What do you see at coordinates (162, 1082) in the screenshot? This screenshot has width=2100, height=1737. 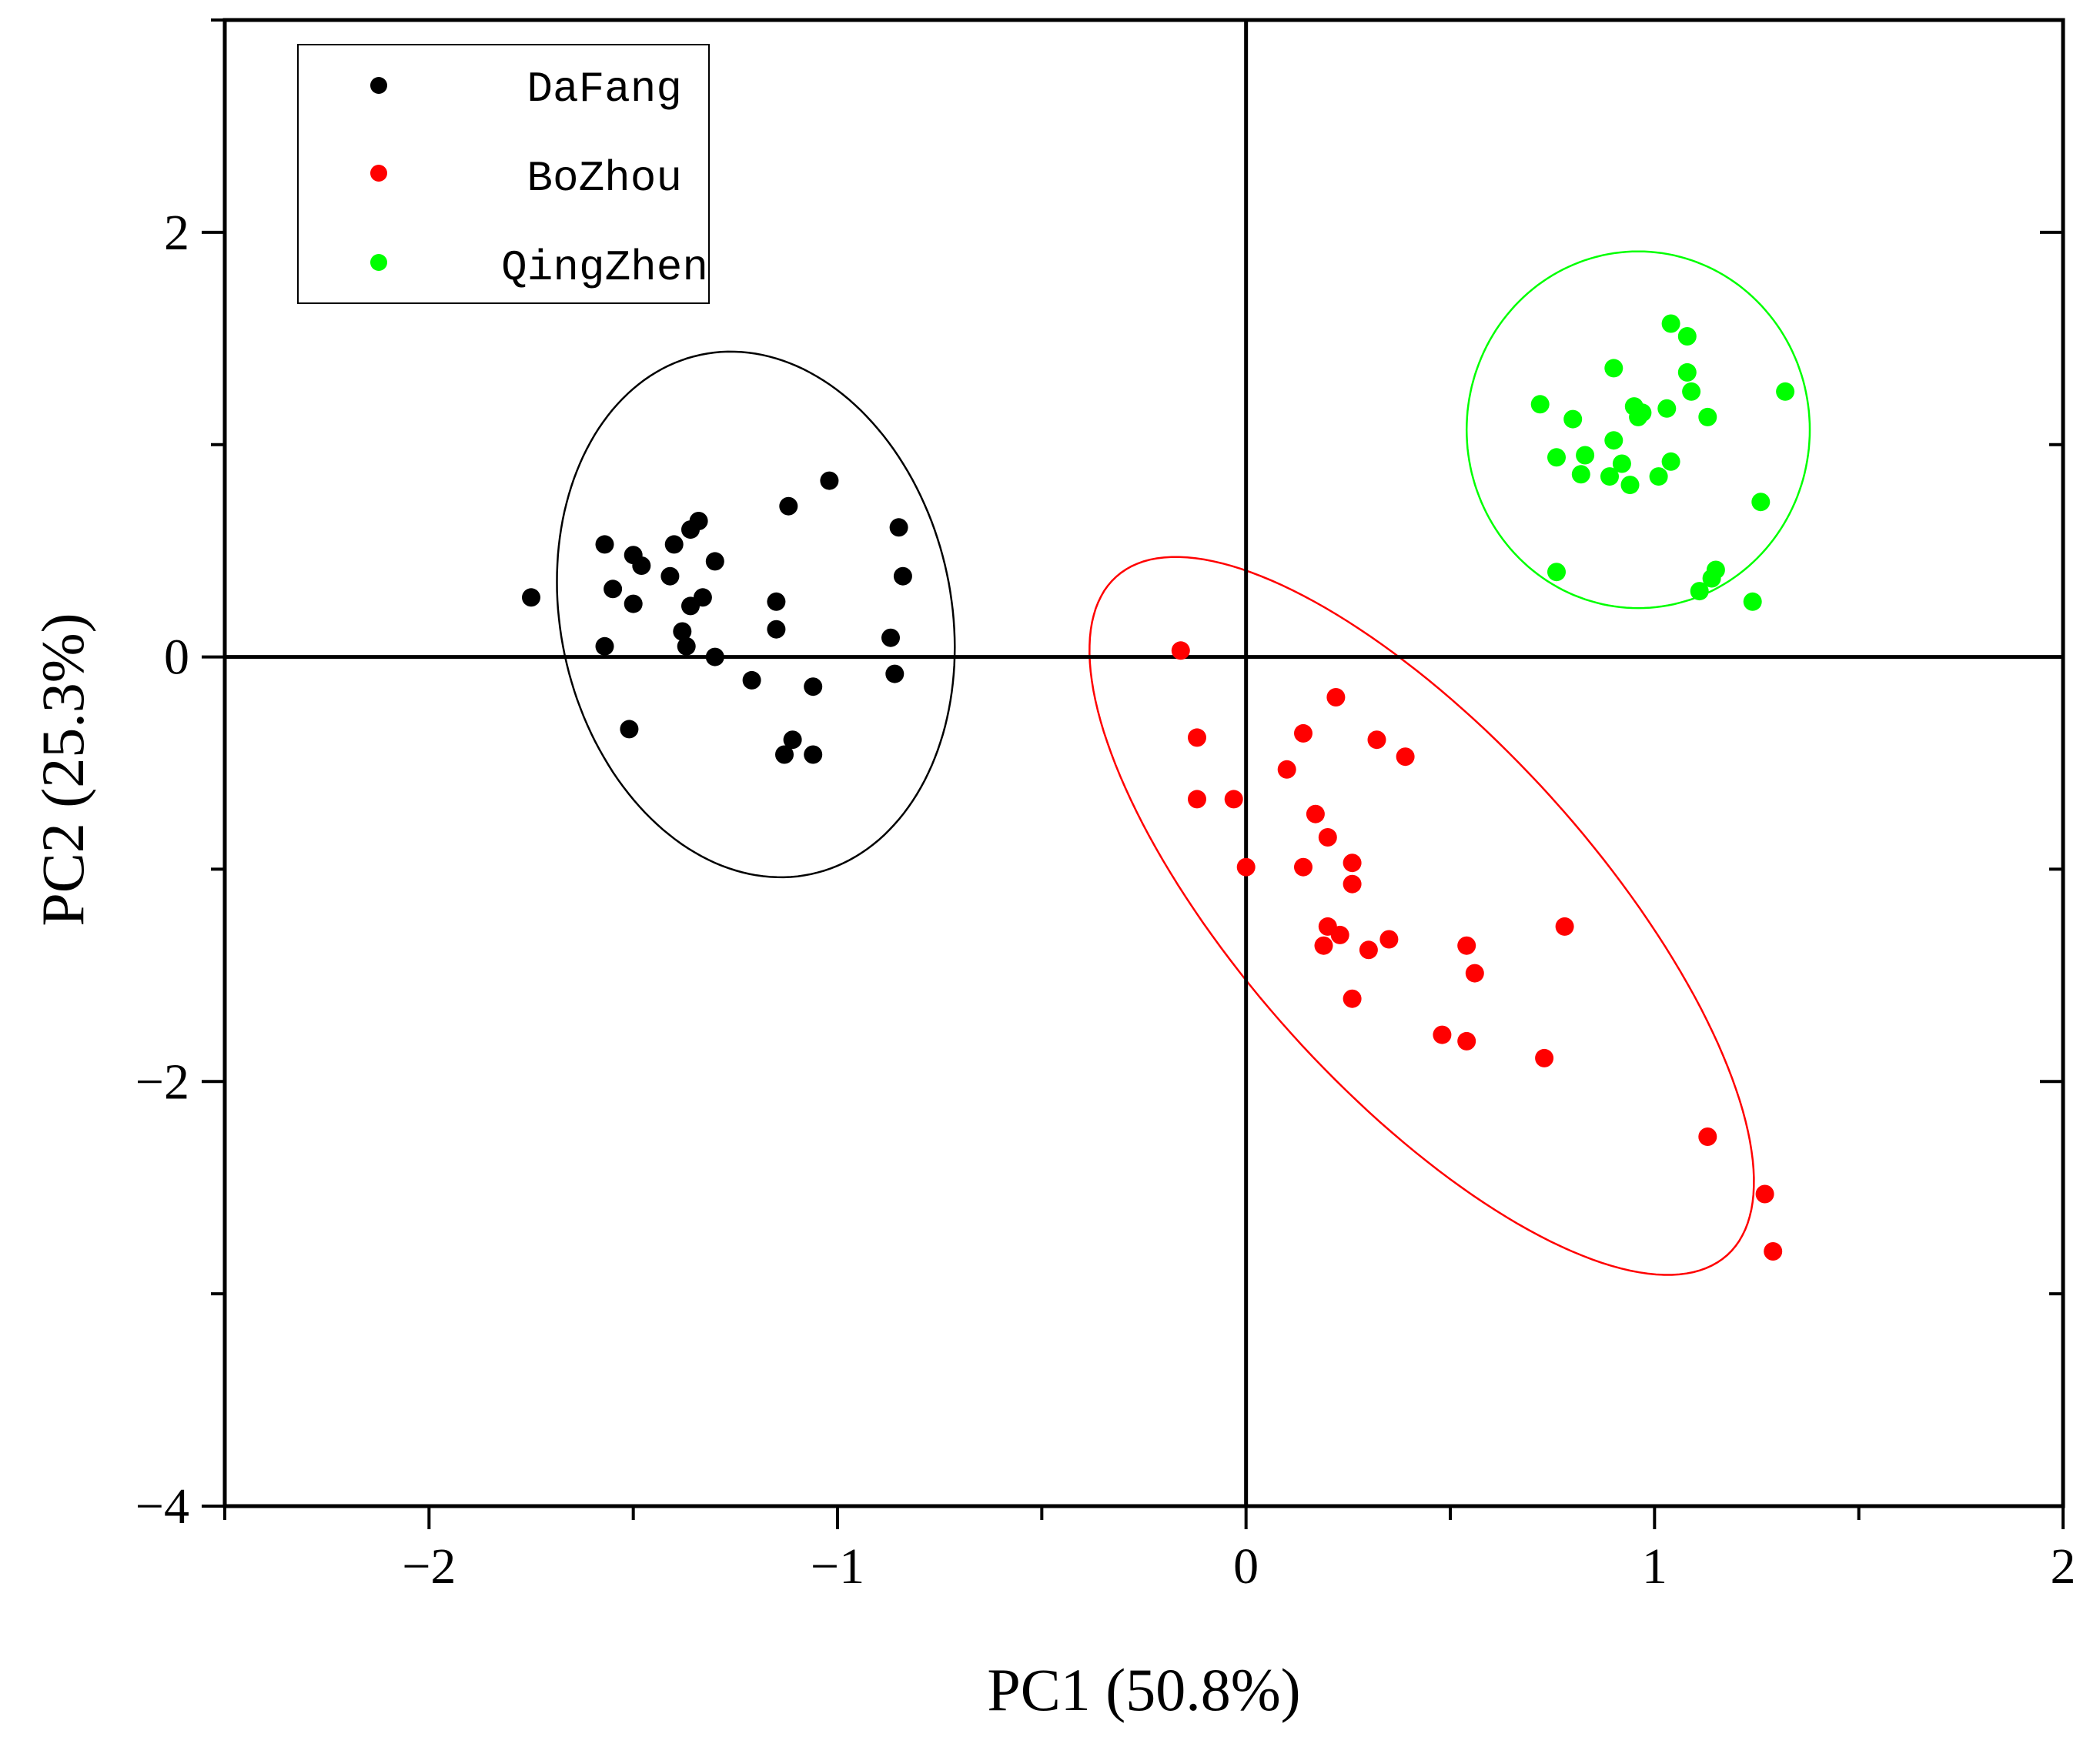 I see `y-tick-label: −2` at bounding box center [162, 1082].